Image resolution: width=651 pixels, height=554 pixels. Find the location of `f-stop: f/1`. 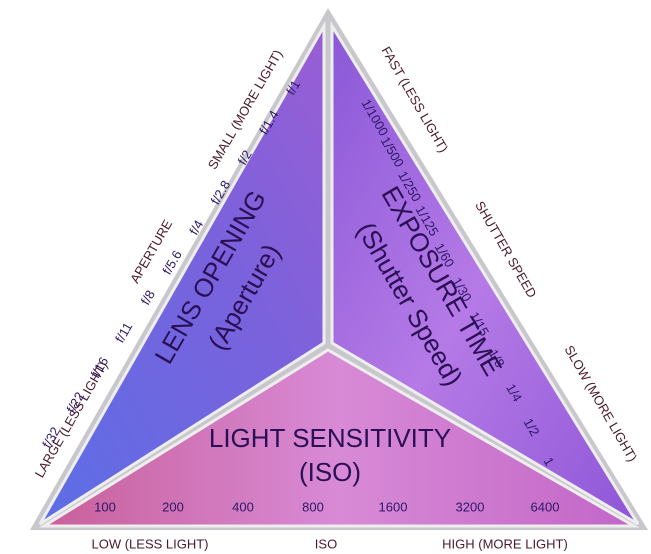

f-stop: f/1 is located at coordinates (293, 87).